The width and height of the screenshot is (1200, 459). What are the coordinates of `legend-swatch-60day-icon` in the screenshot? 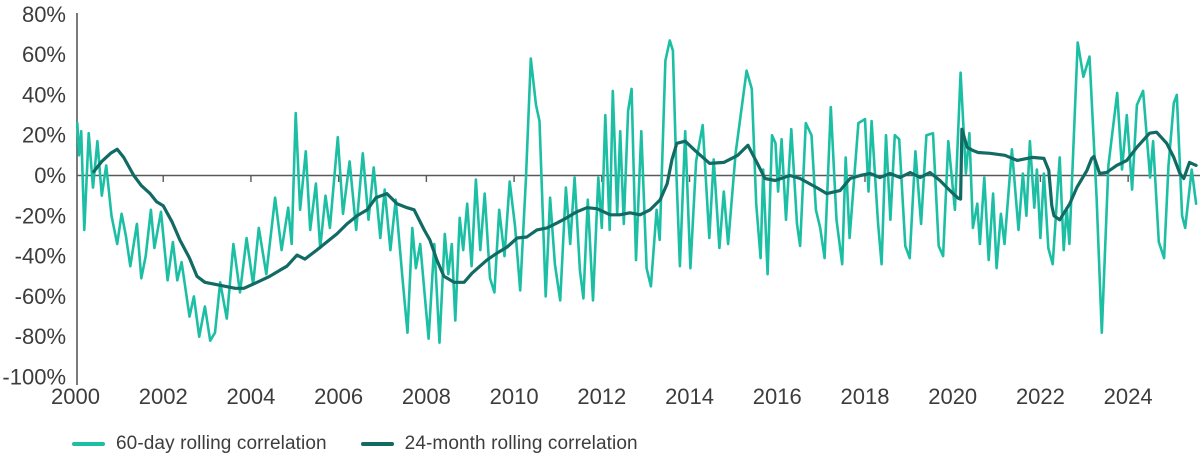 It's located at (88, 444).